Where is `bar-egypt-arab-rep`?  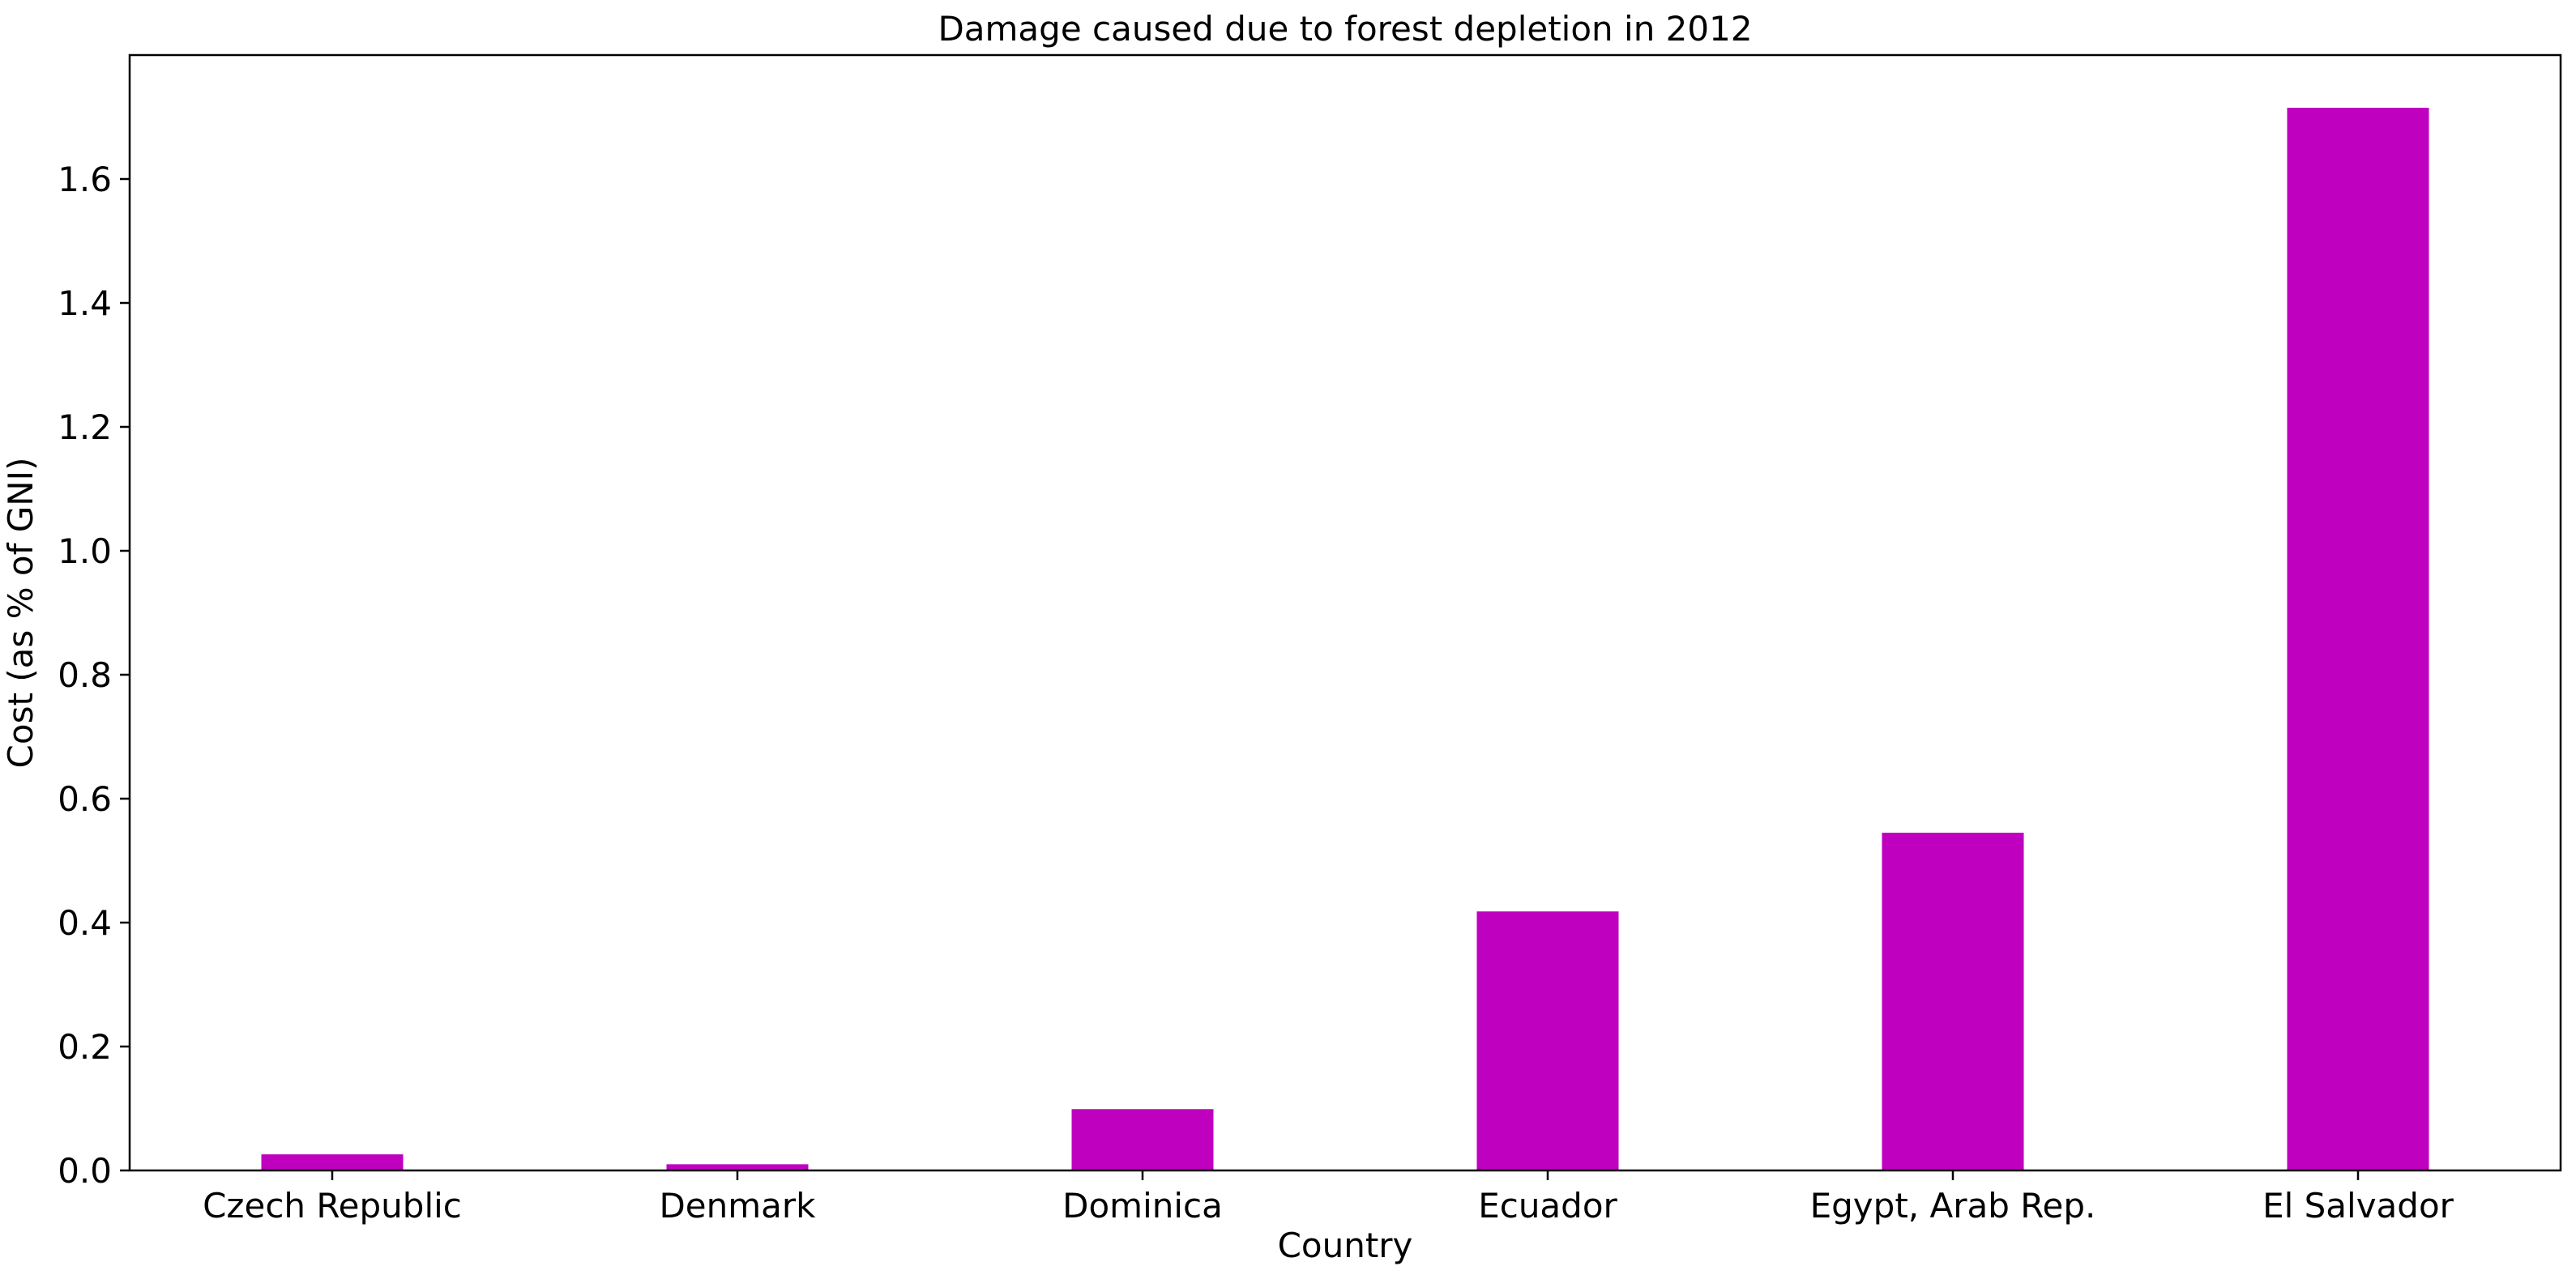 bar-egypt-arab-rep is located at coordinates (1953, 1001).